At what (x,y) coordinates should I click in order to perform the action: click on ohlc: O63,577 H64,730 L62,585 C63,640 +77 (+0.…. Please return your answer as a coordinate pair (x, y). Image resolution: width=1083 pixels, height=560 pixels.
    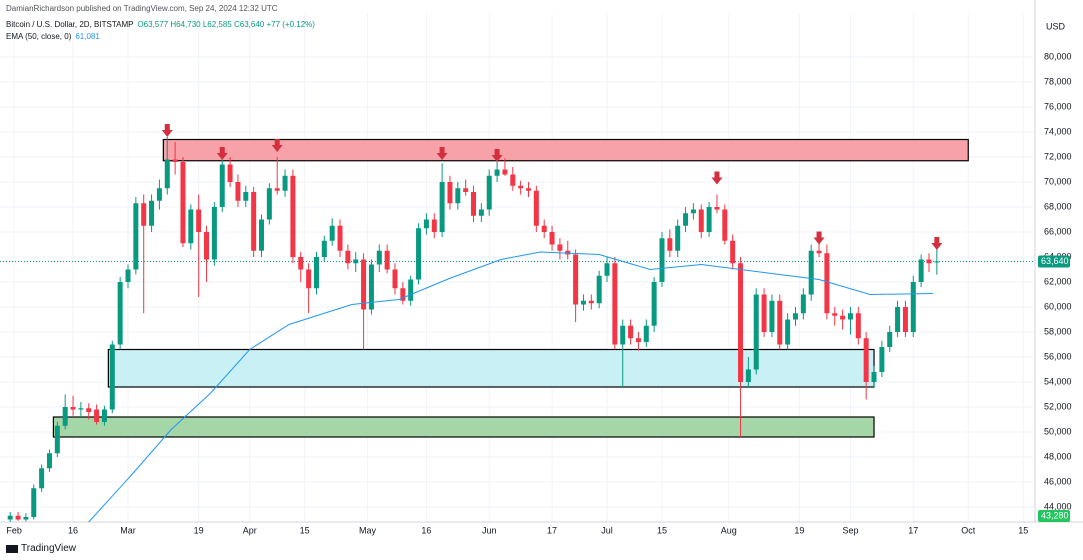
    Looking at the image, I should click on (226, 24).